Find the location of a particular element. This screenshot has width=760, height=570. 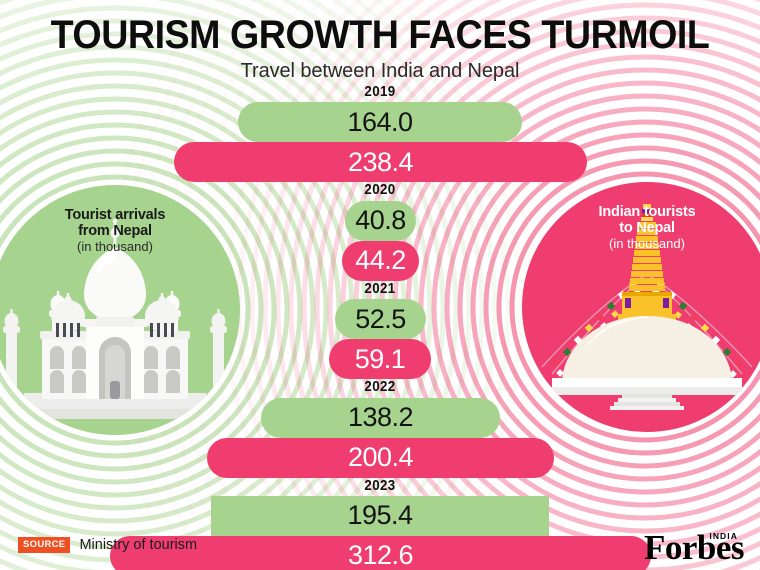

taj-mahal-icon is located at coordinates (115, 318).